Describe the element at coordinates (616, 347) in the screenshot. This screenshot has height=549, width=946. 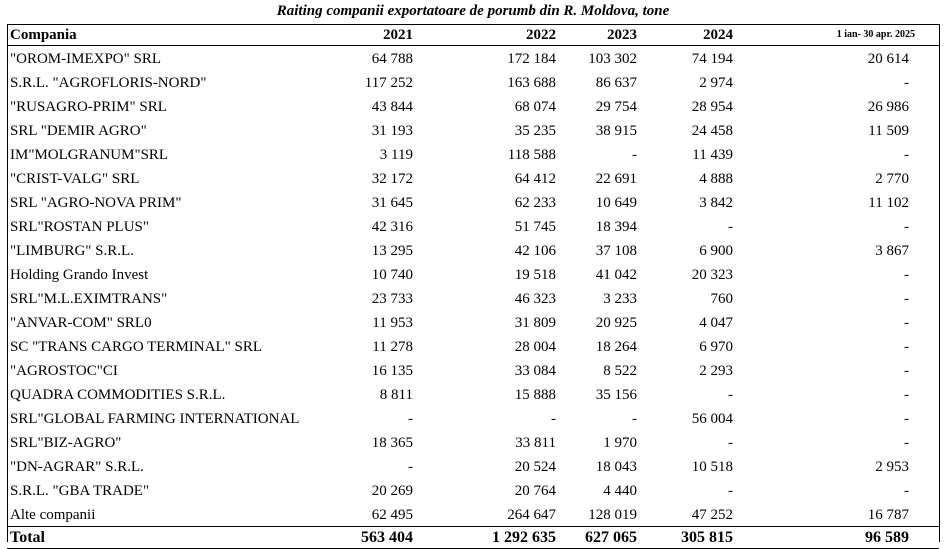
I see `y2023-cell: 18 264` at that location.